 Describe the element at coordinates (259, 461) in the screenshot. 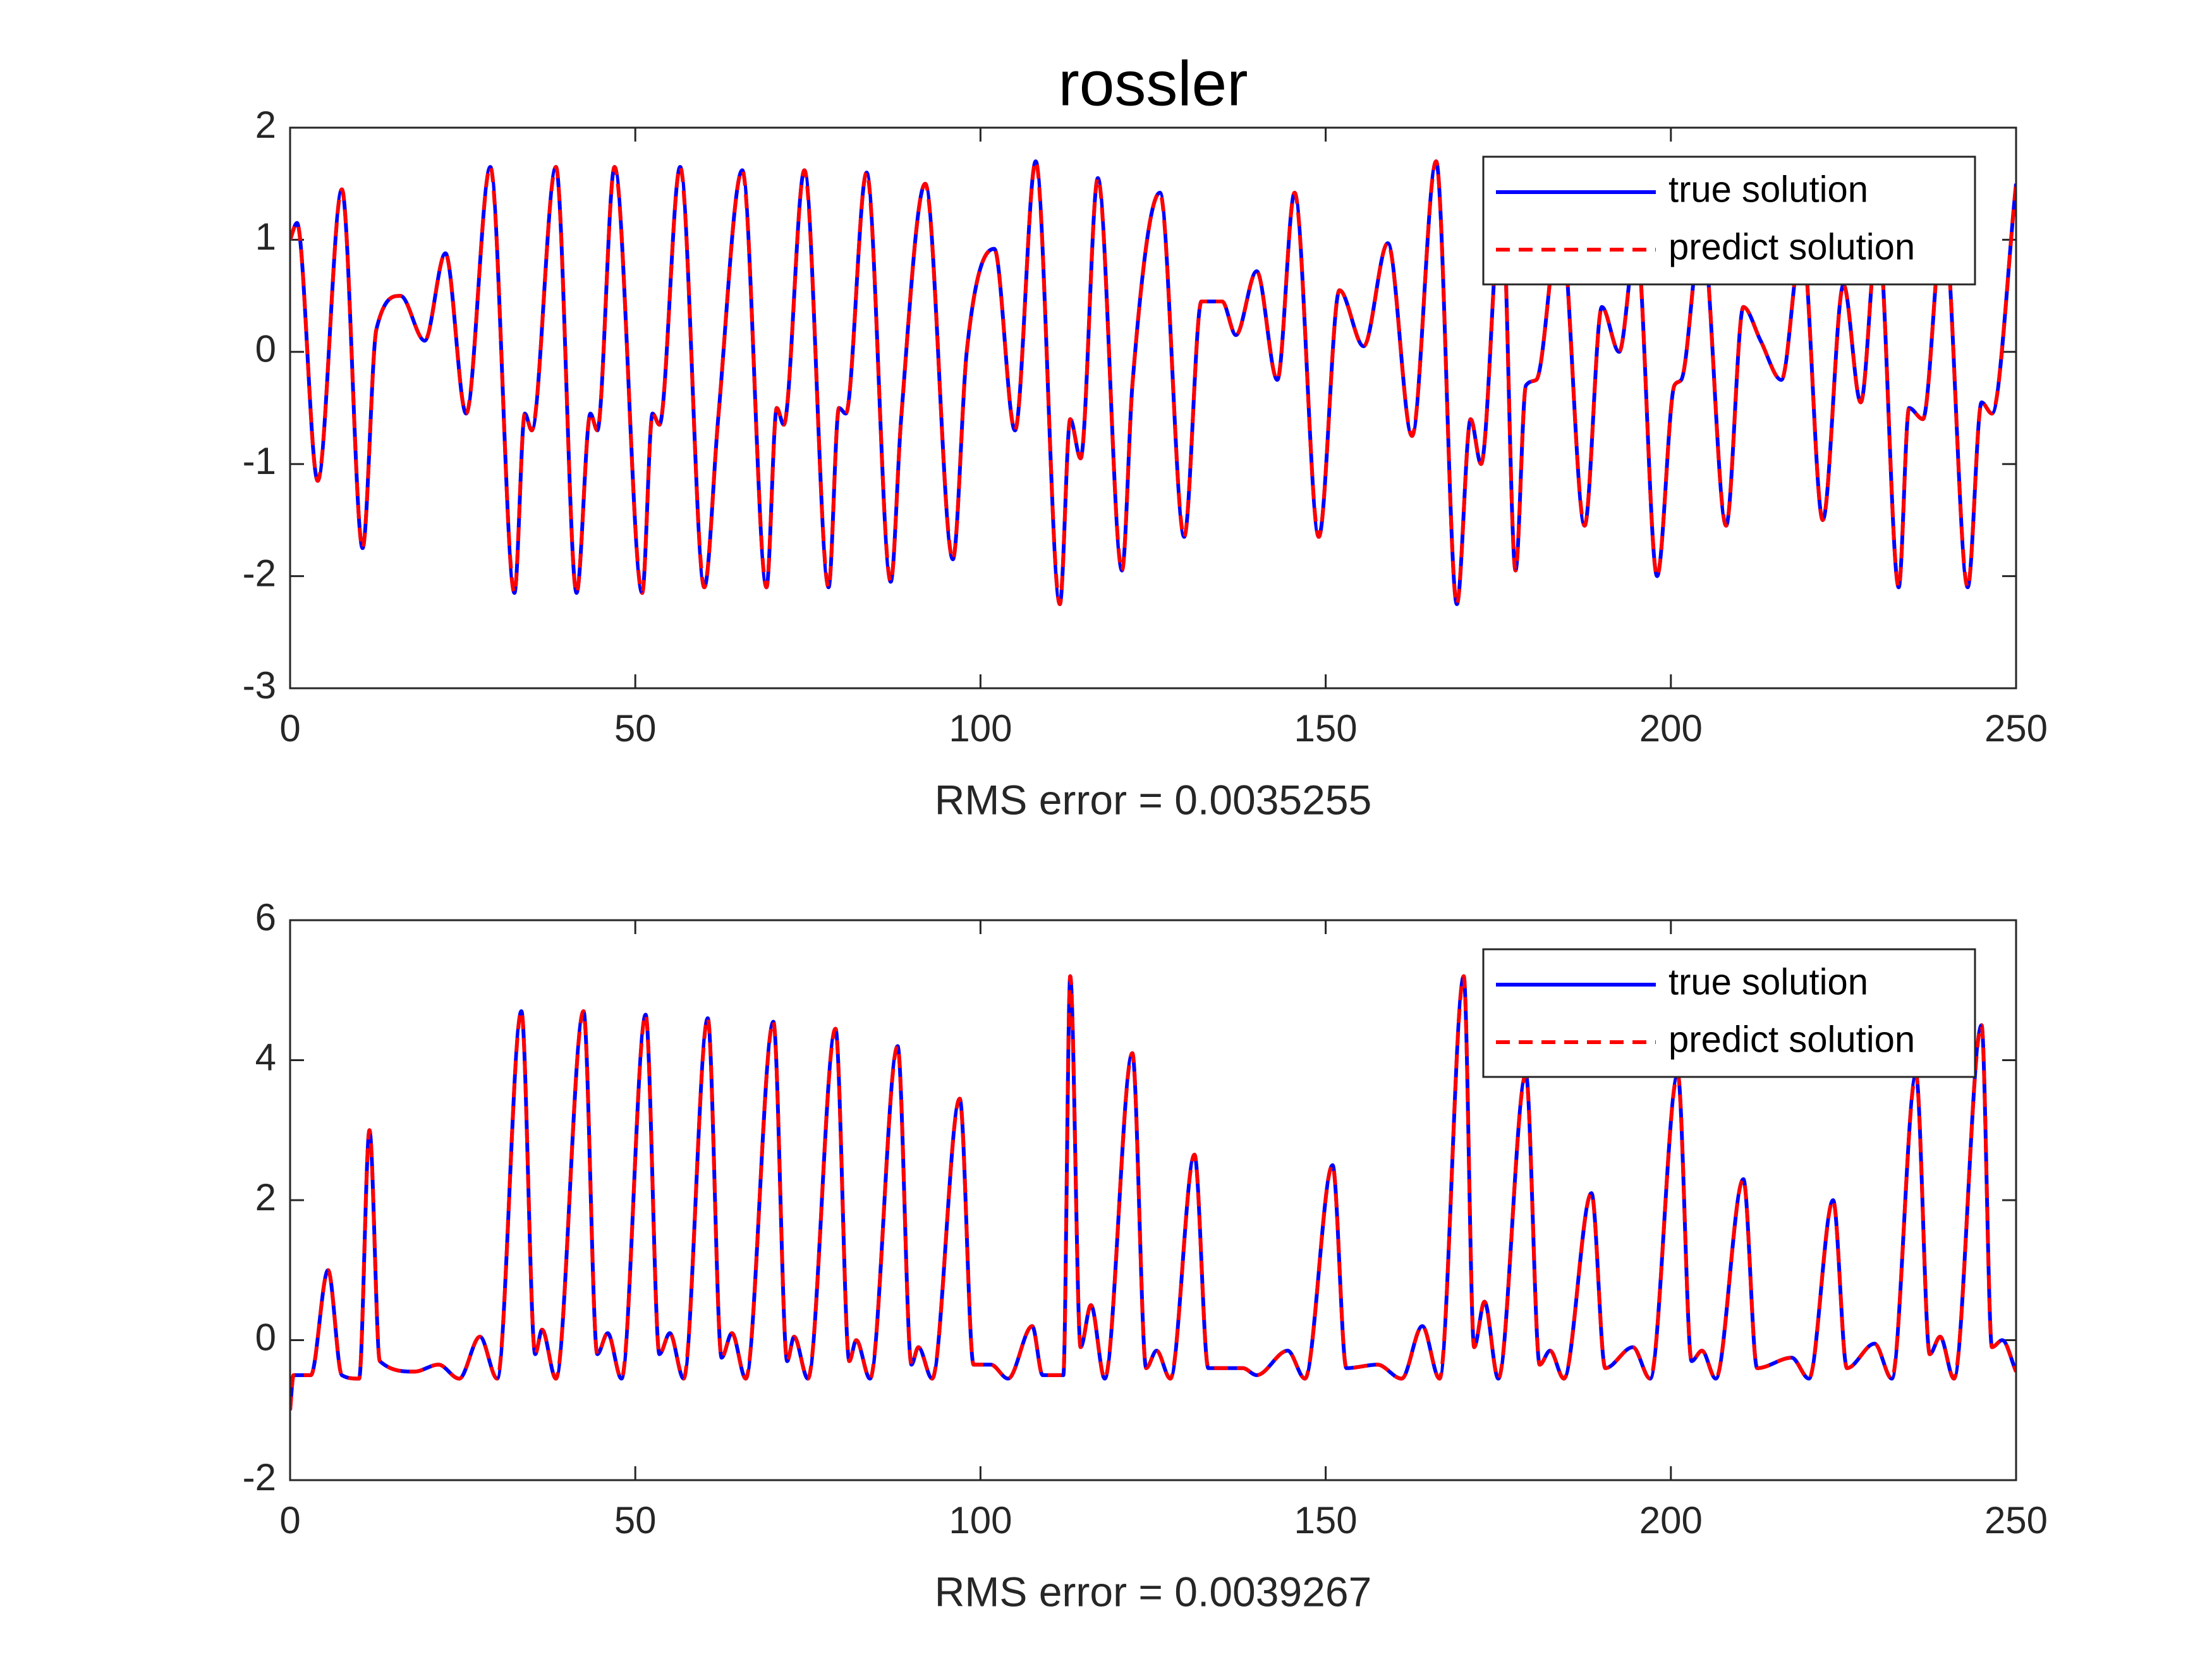

I see `y-tick-label: -1` at that location.